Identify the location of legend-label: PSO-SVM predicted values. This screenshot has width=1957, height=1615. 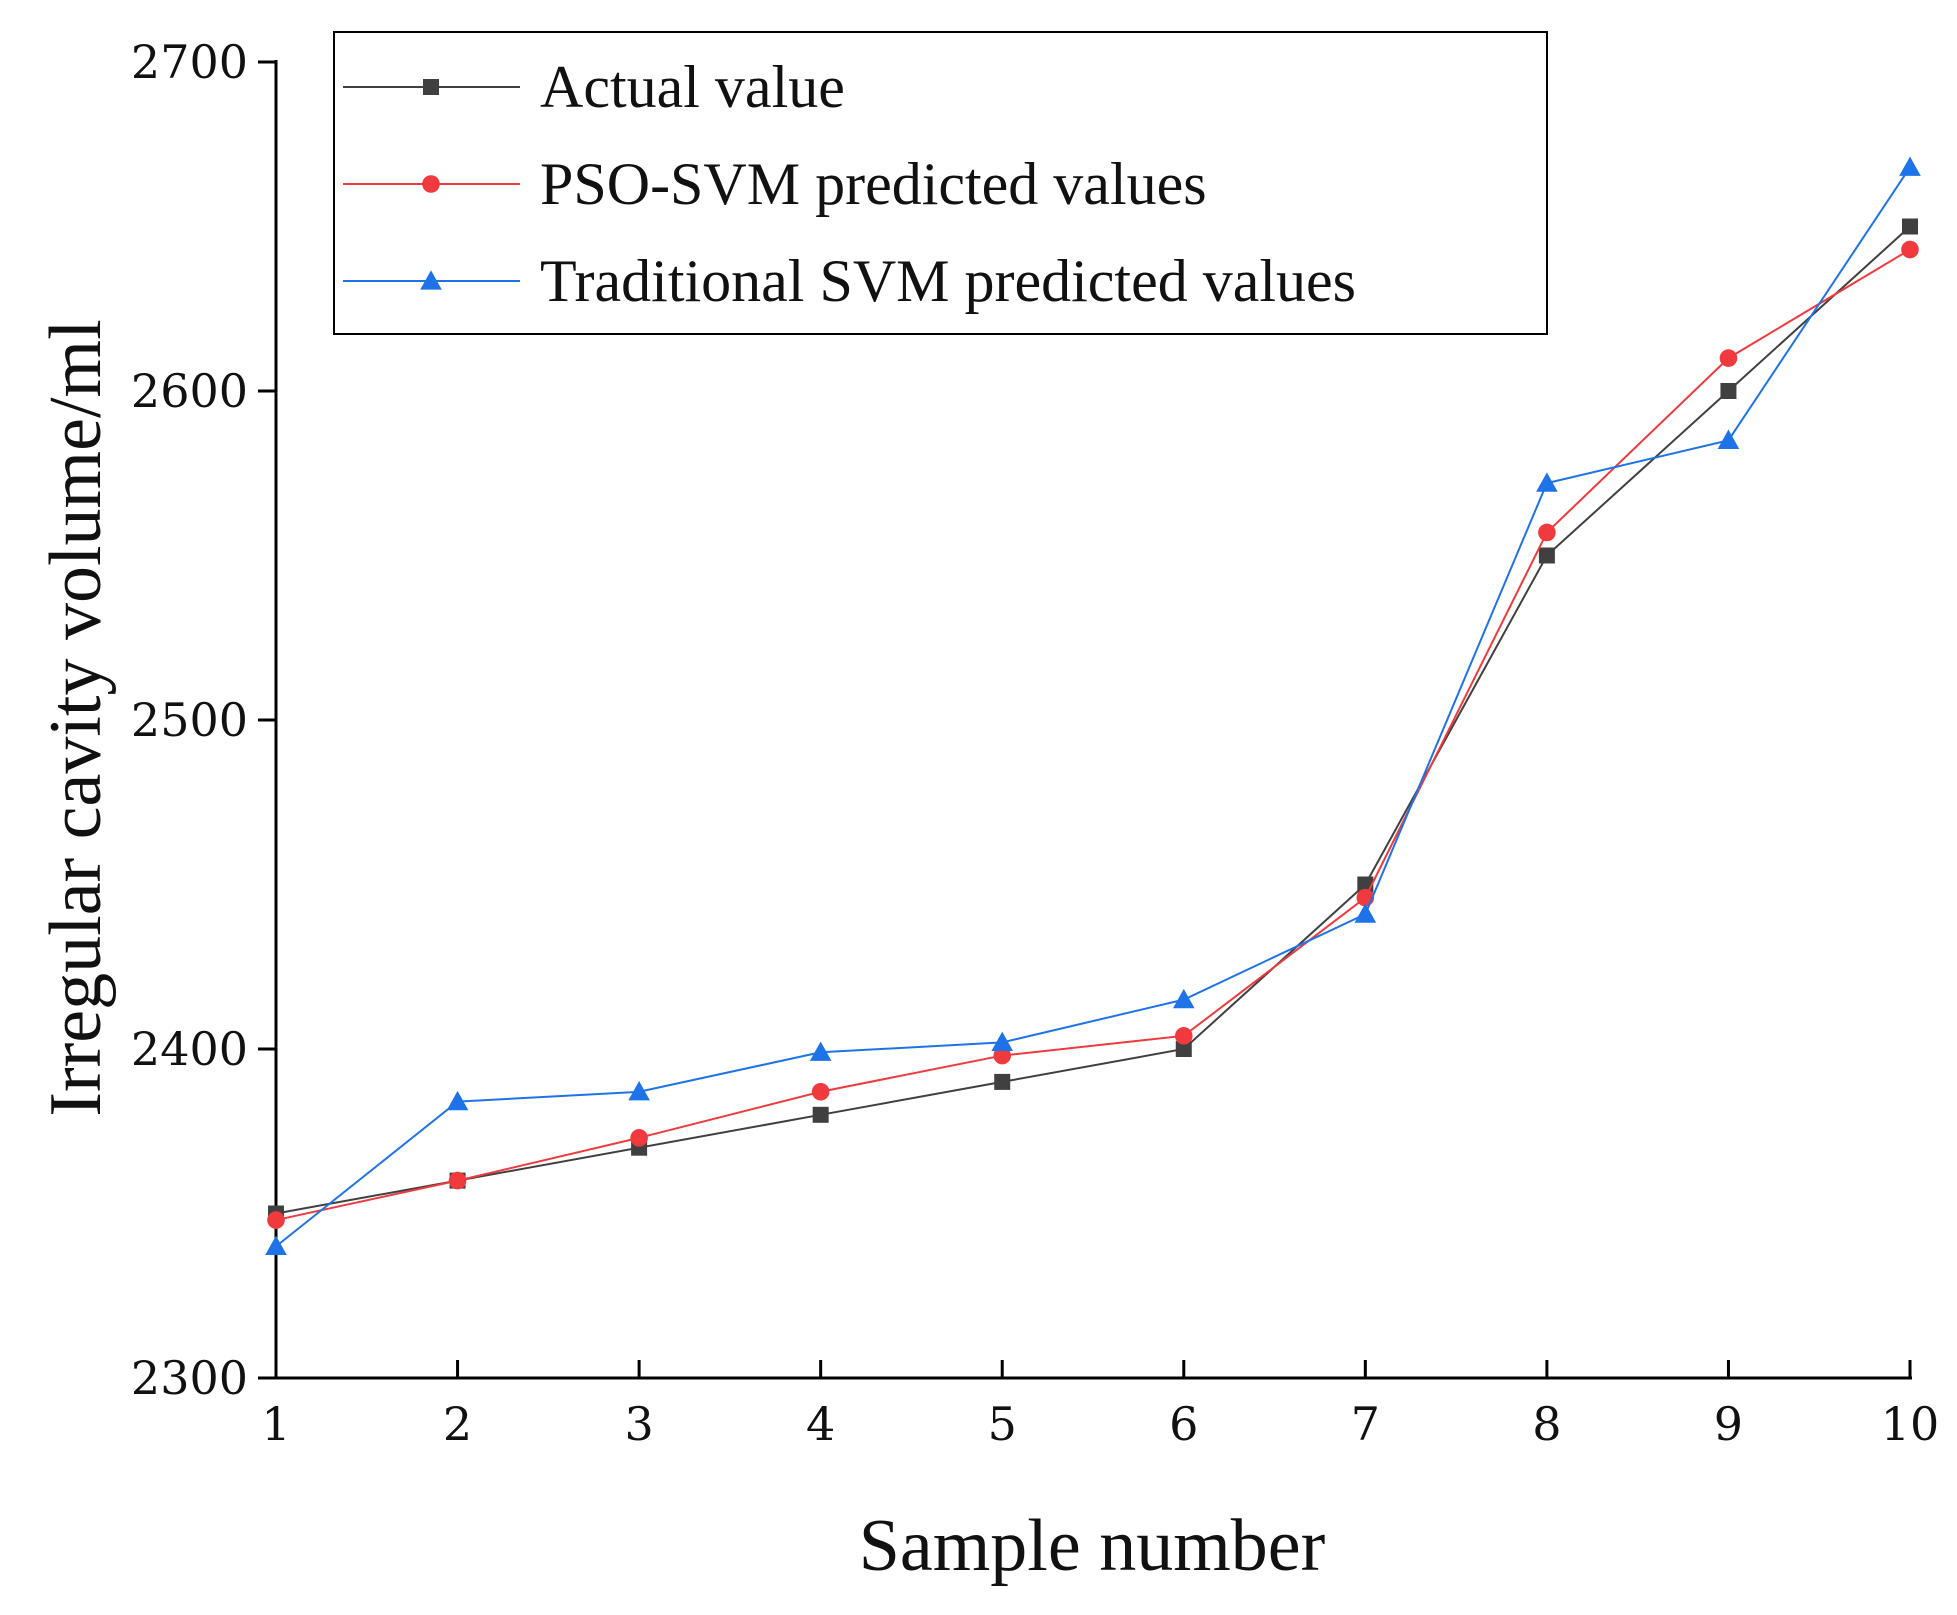
(873, 184).